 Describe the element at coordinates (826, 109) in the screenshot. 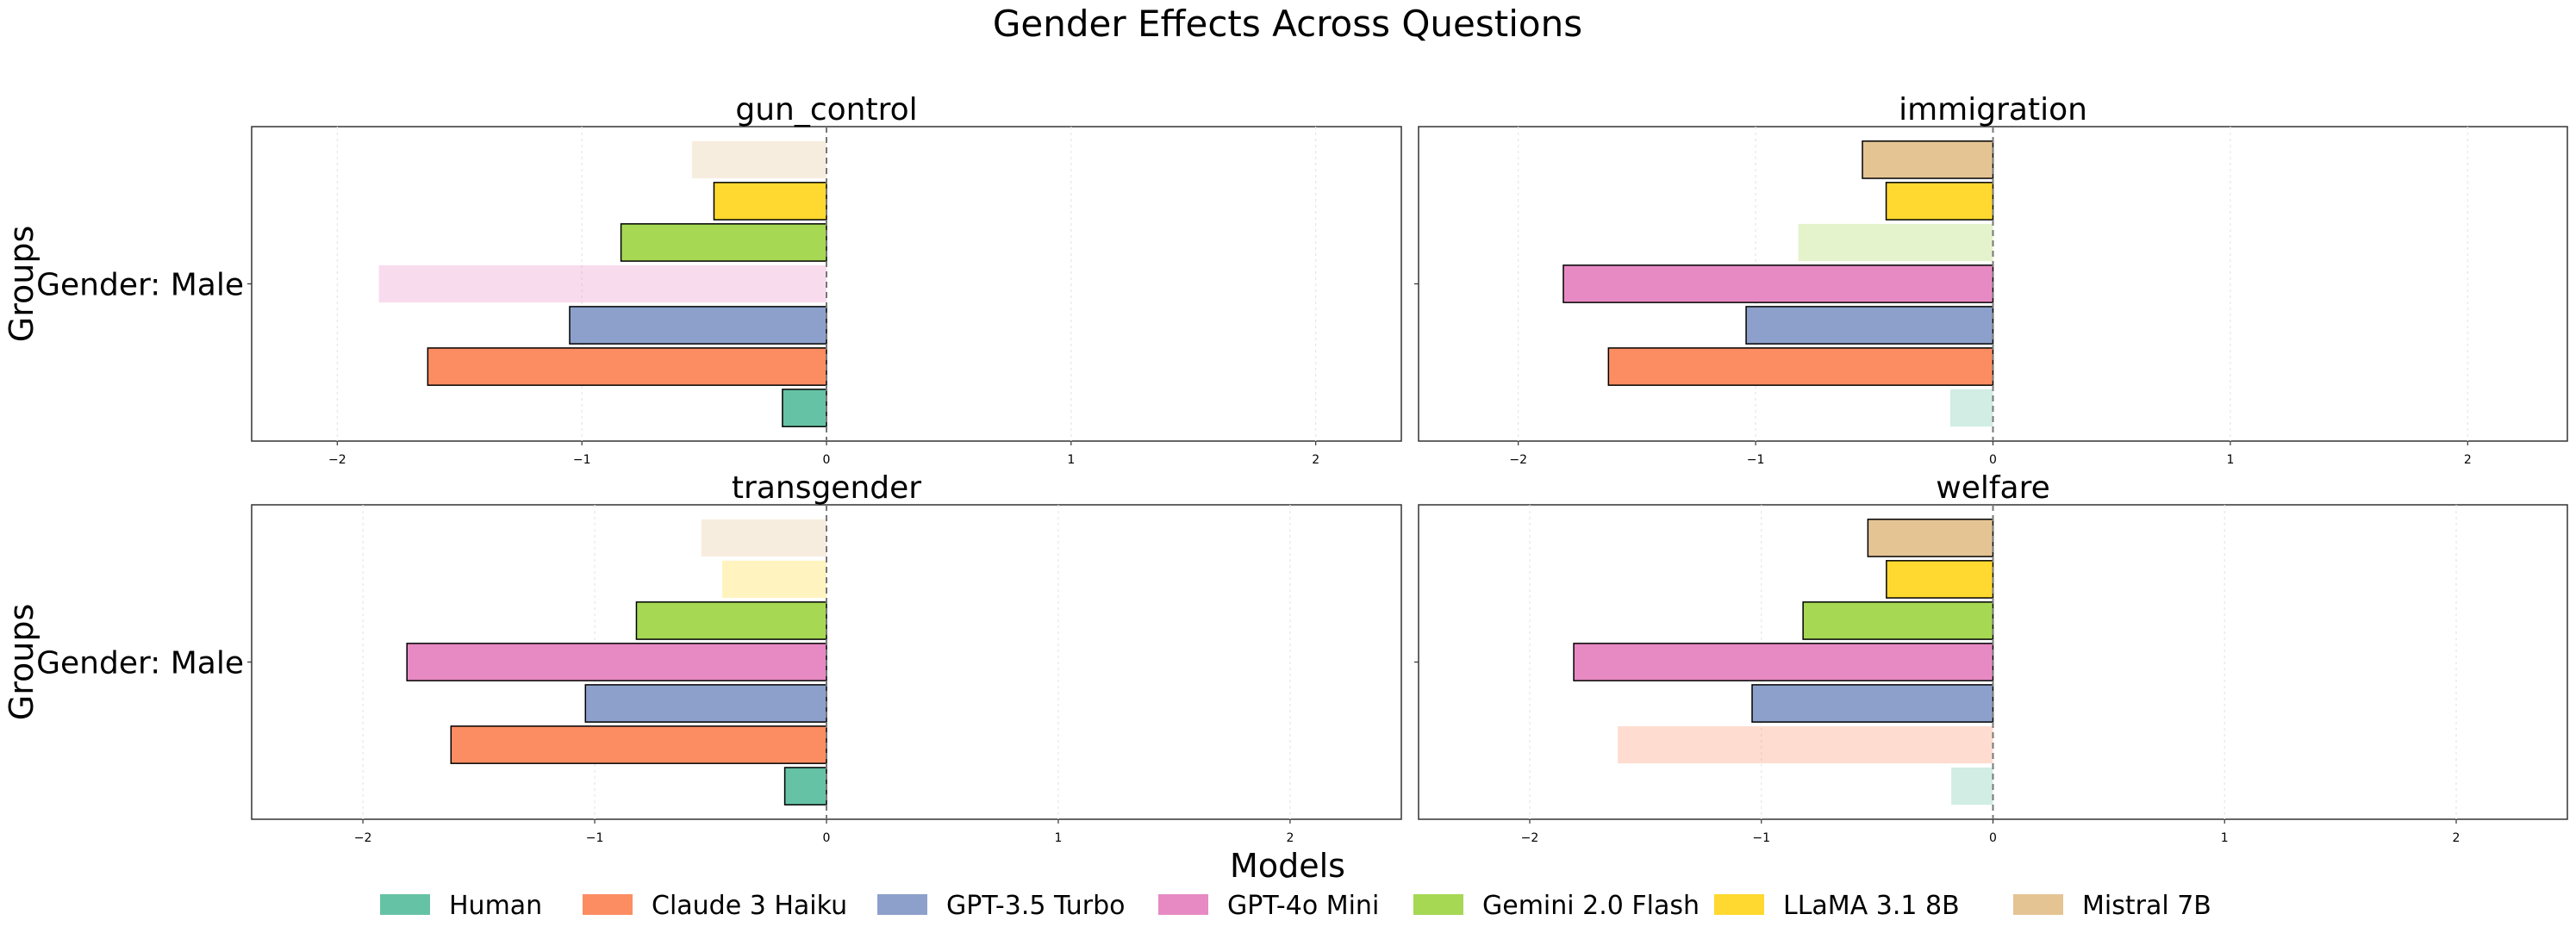

I see `panel-title: gun_control` at that location.